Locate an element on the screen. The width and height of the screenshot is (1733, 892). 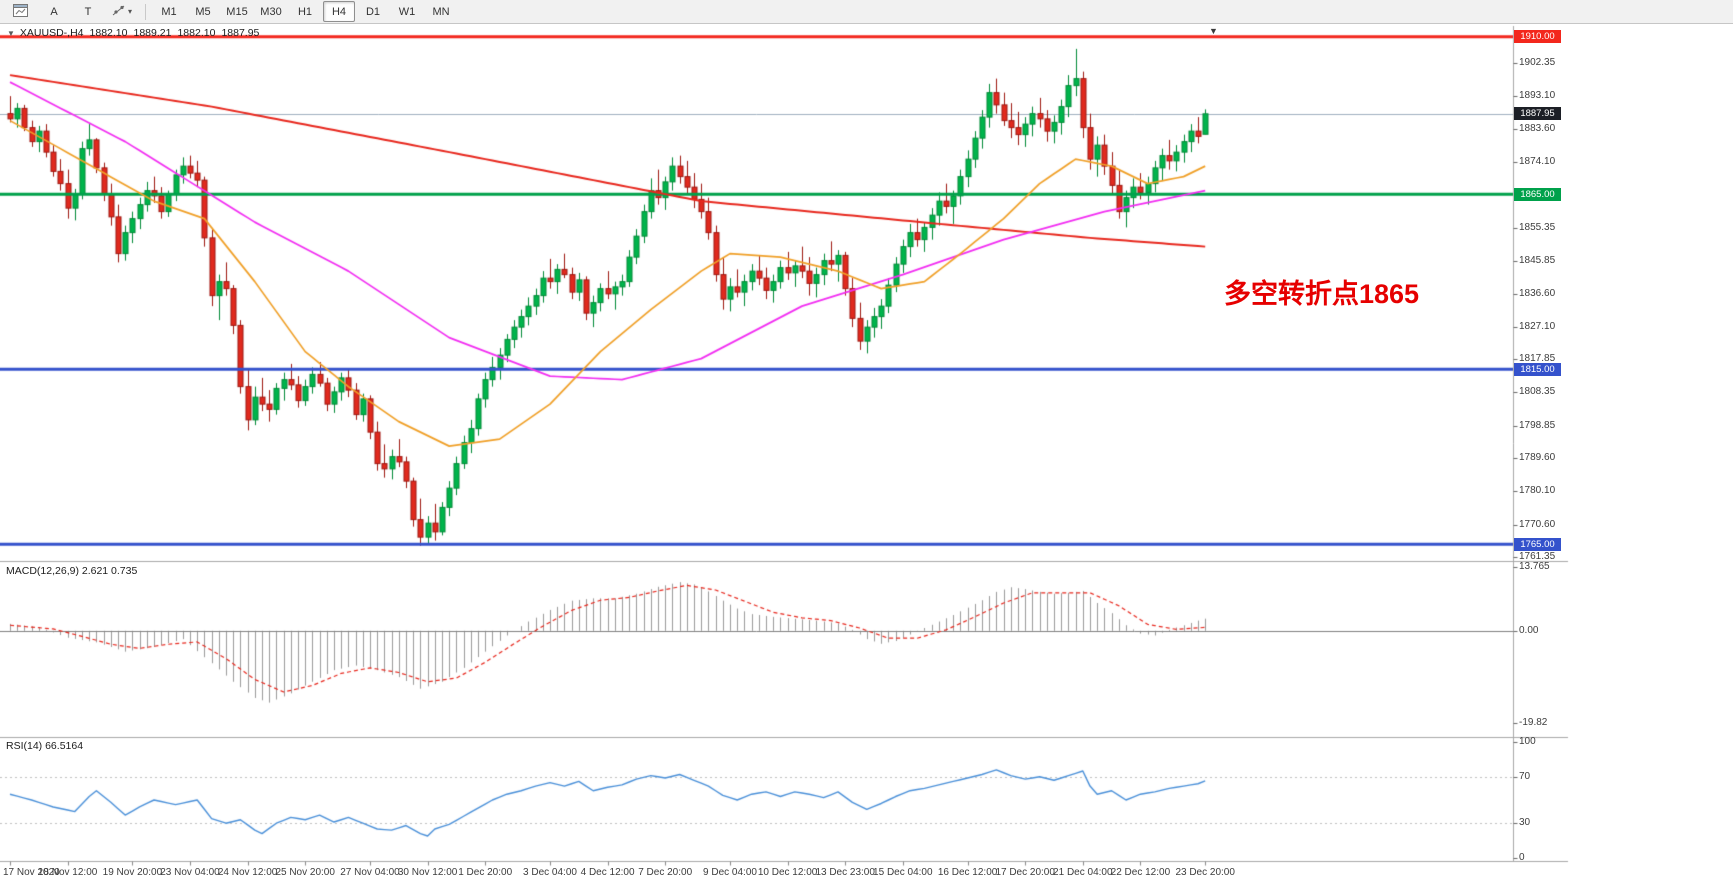
chart-shift-marker-icon: ▼ is located at coordinates (1213, 31).